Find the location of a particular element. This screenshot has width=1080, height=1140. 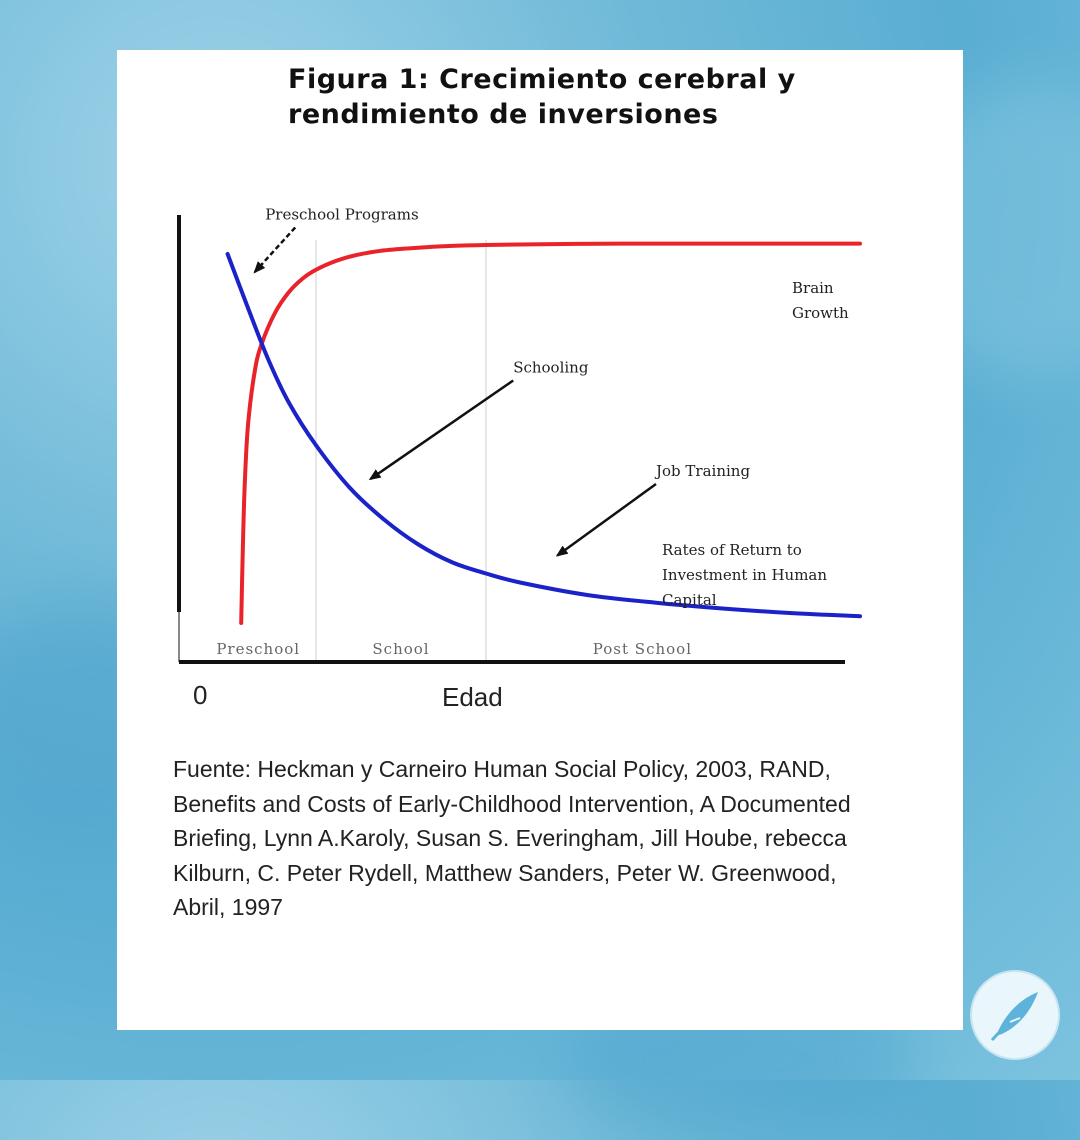

feather-quill-icon is located at coordinates (1014, 1017).